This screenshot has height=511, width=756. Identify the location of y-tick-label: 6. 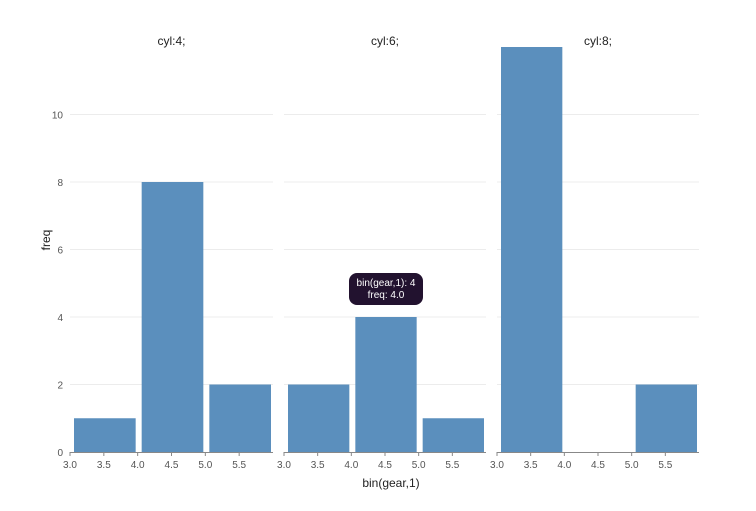
(60, 251).